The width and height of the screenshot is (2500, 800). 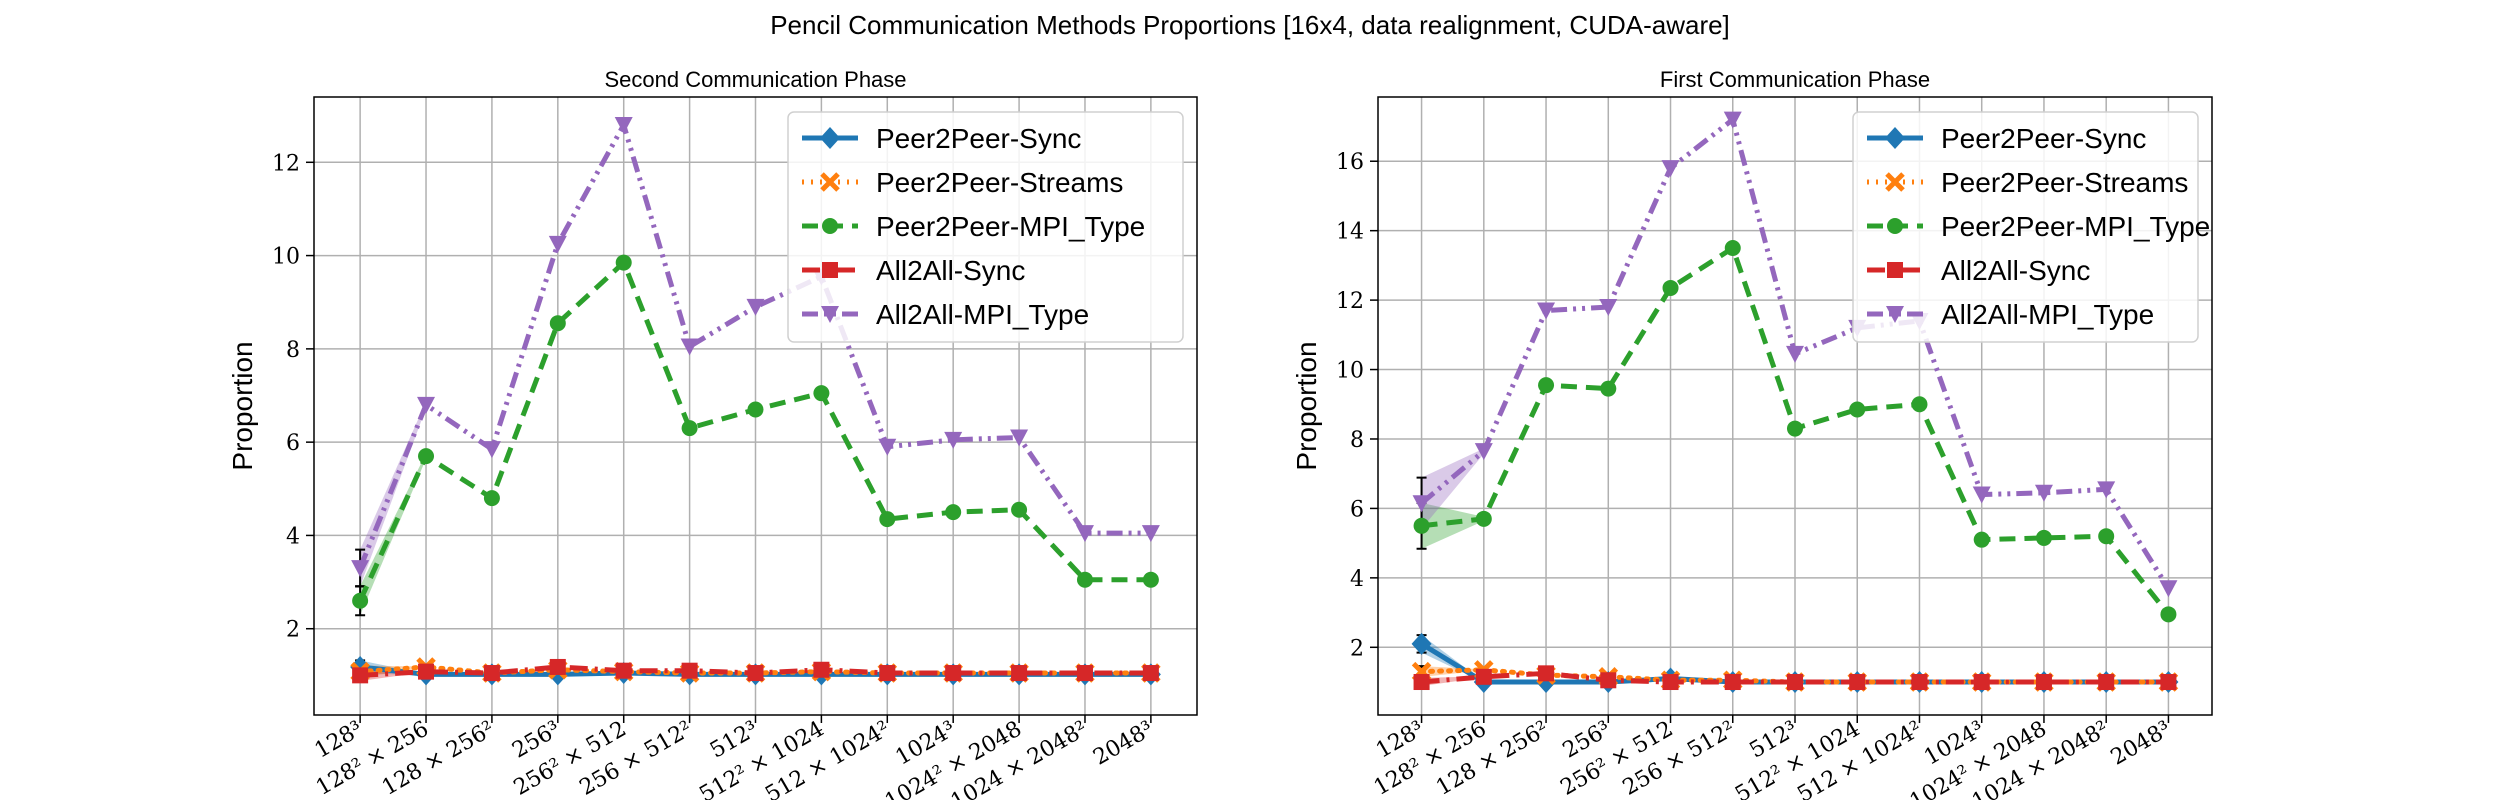 I want to click on legend-label: All2All-MPI_Type, so click(x=2047, y=314).